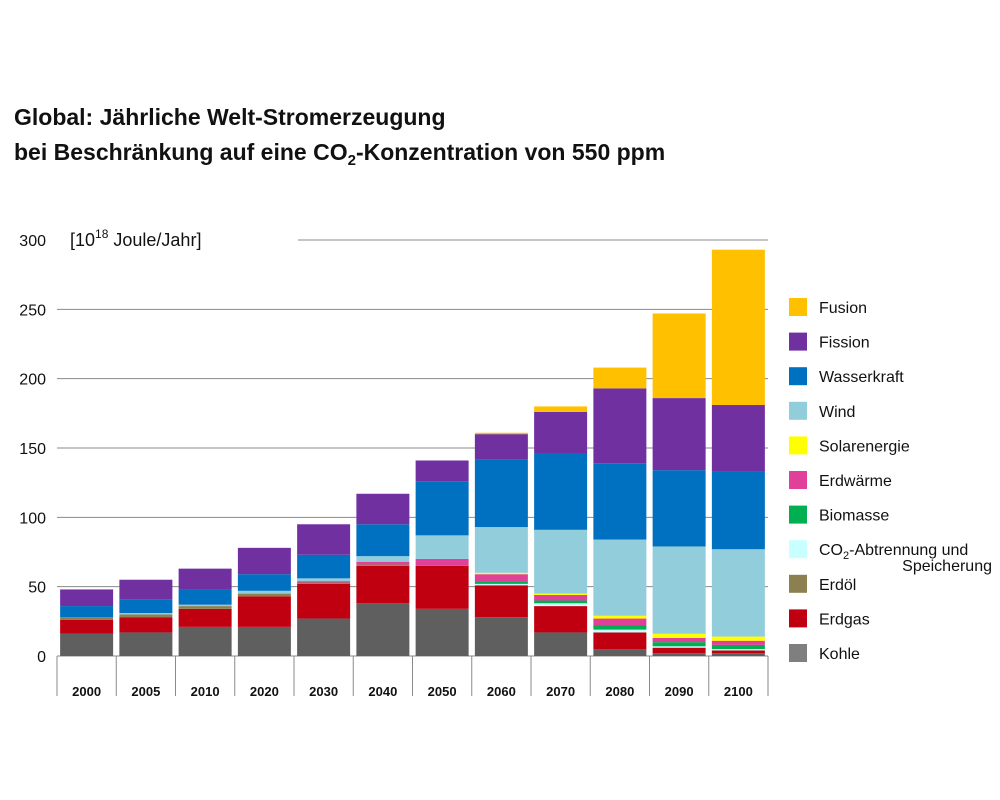 The image size is (1000, 800). Describe the element at coordinates (264, 561) in the screenshot. I see `bar-segment-fission-2020` at that location.